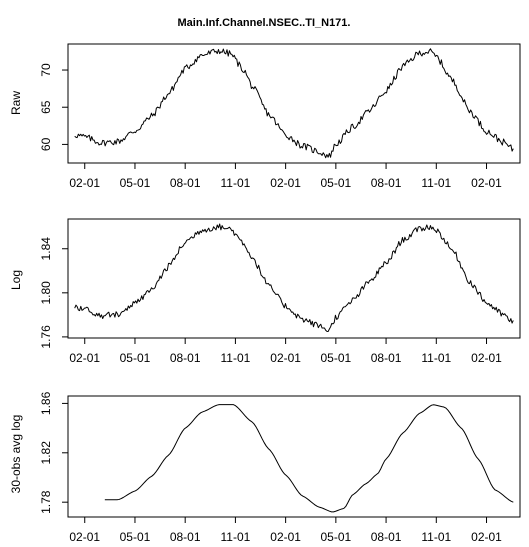 This screenshot has height=547, width=529. Describe the element at coordinates (46, 107) in the screenshot. I see `y-tick-label: 65` at that location.